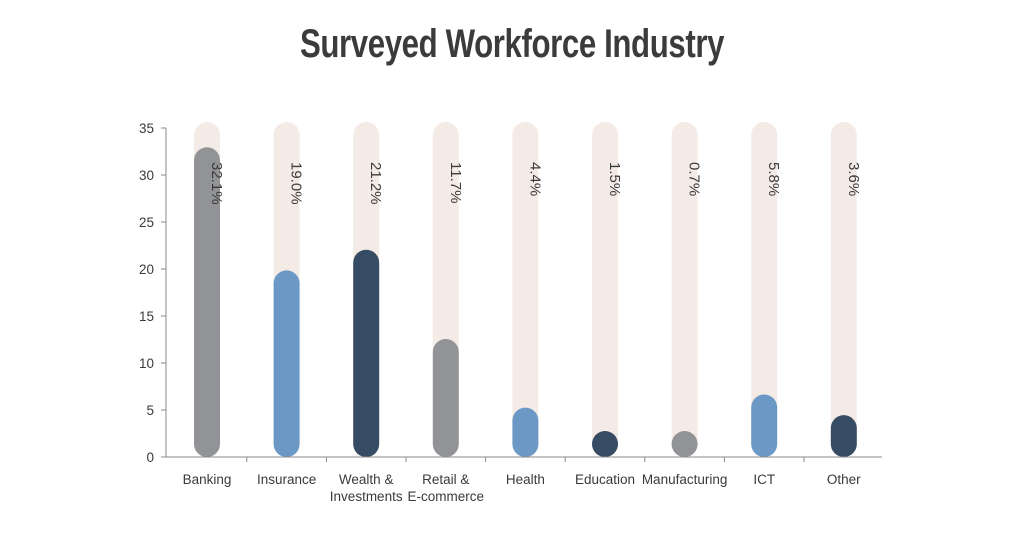 This screenshot has height=536, width=1024. I want to click on x-tick-label: Health, so click(525, 479).